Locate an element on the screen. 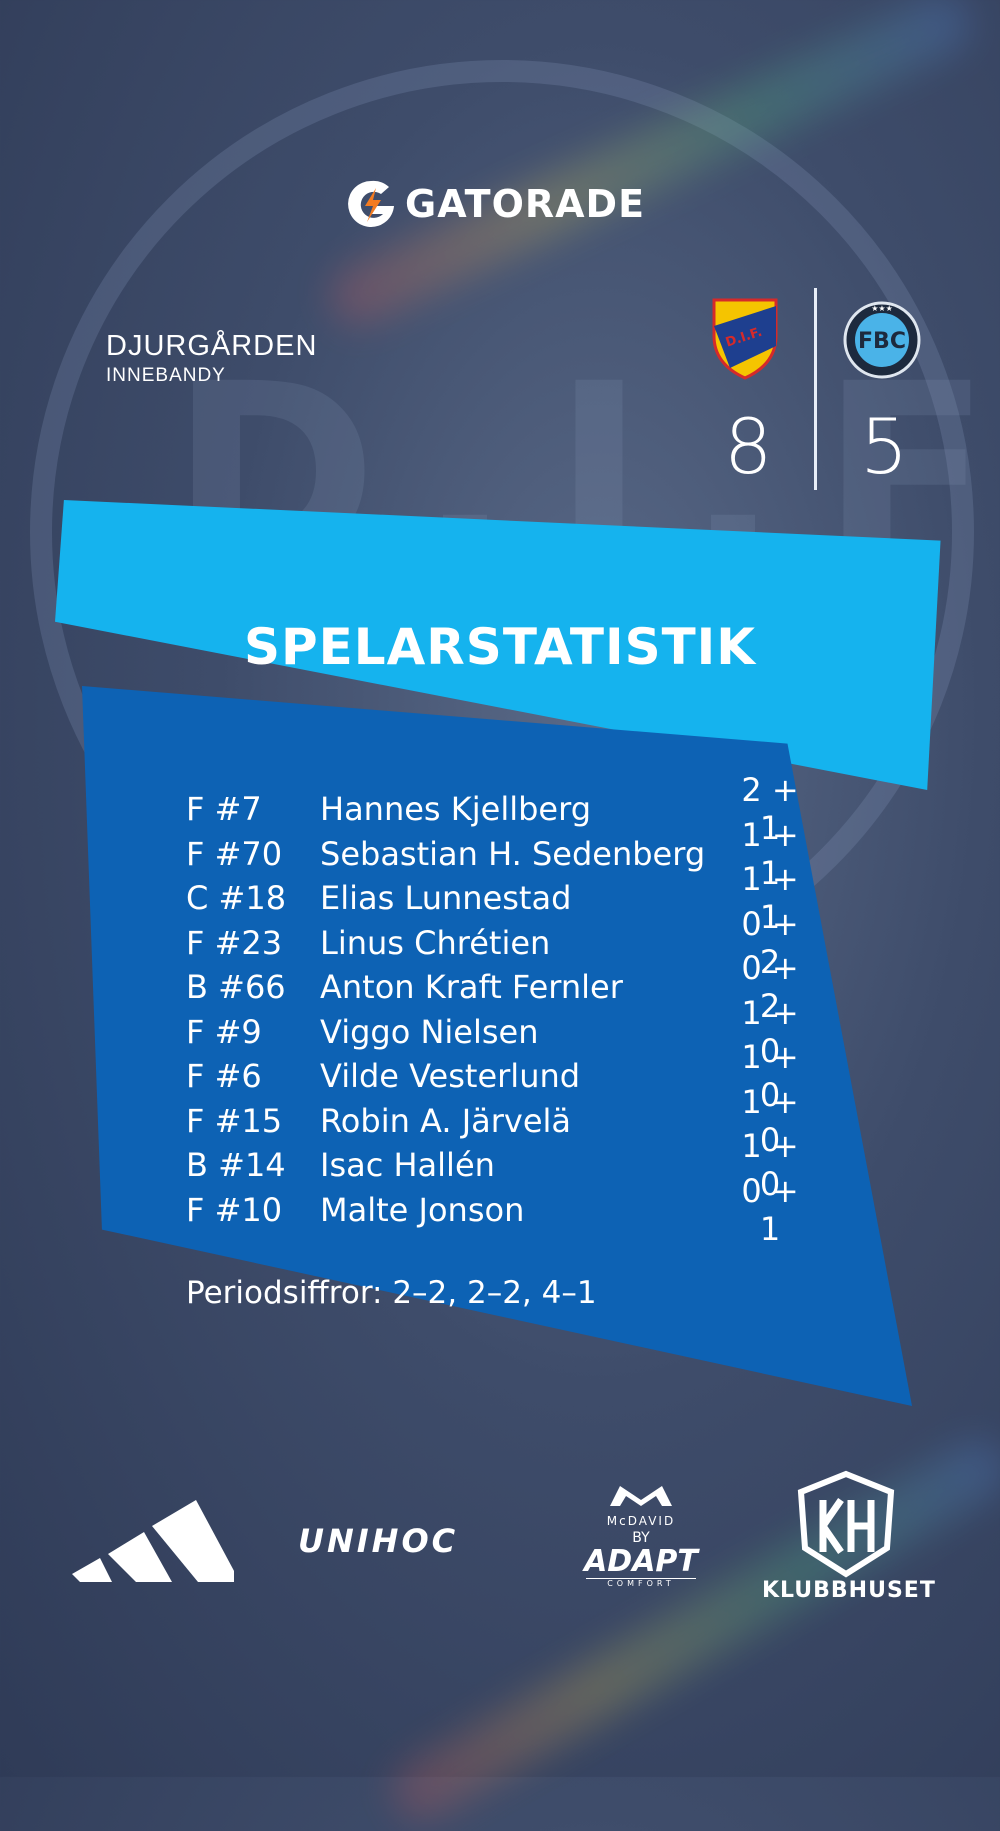 The width and height of the screenshot is (1000, 1831). player-row: F #15 Robin A. Järvelä 1 + 0 is located at coordinates (498, 1121).